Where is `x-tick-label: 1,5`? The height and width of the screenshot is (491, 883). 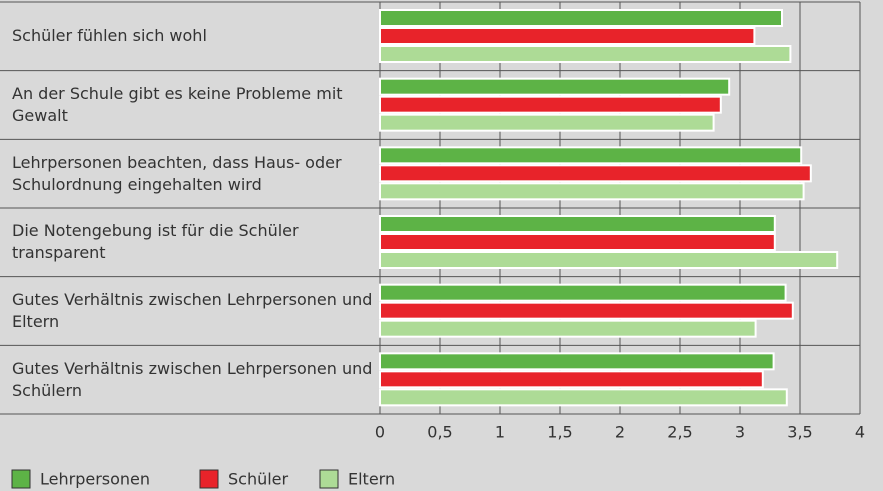 x-tick-label: 1,5 is located at coordinates (559, 432).